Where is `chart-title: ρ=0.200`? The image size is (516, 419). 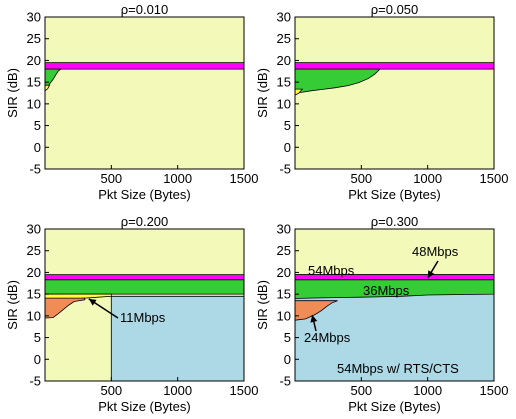 chart-title: ρ=0.200 is located at coordinates (145, 221).